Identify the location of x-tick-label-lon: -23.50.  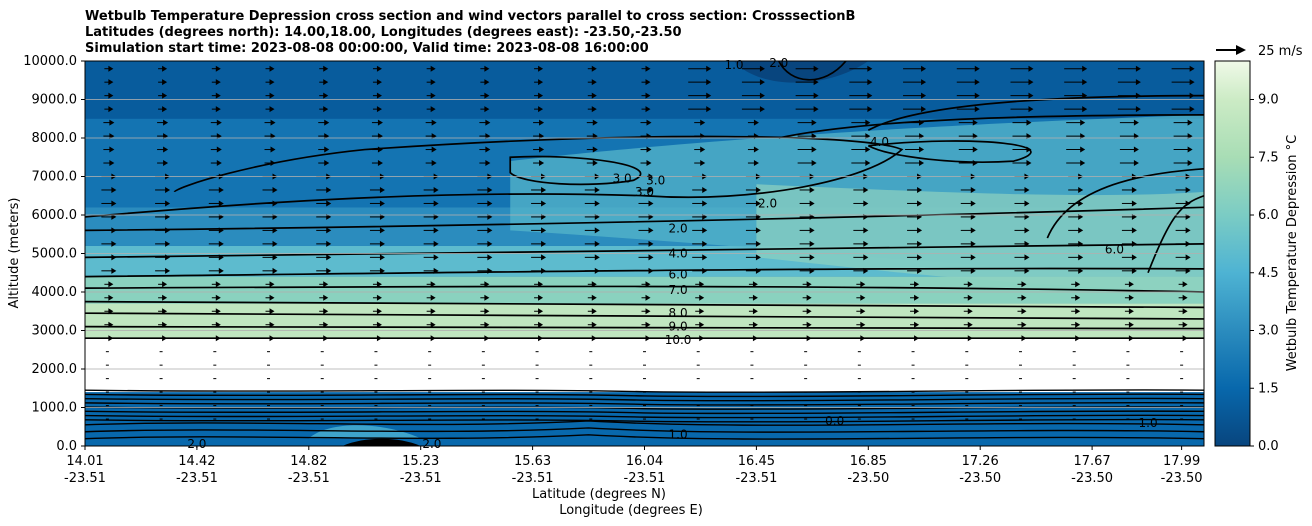
(980, 478).